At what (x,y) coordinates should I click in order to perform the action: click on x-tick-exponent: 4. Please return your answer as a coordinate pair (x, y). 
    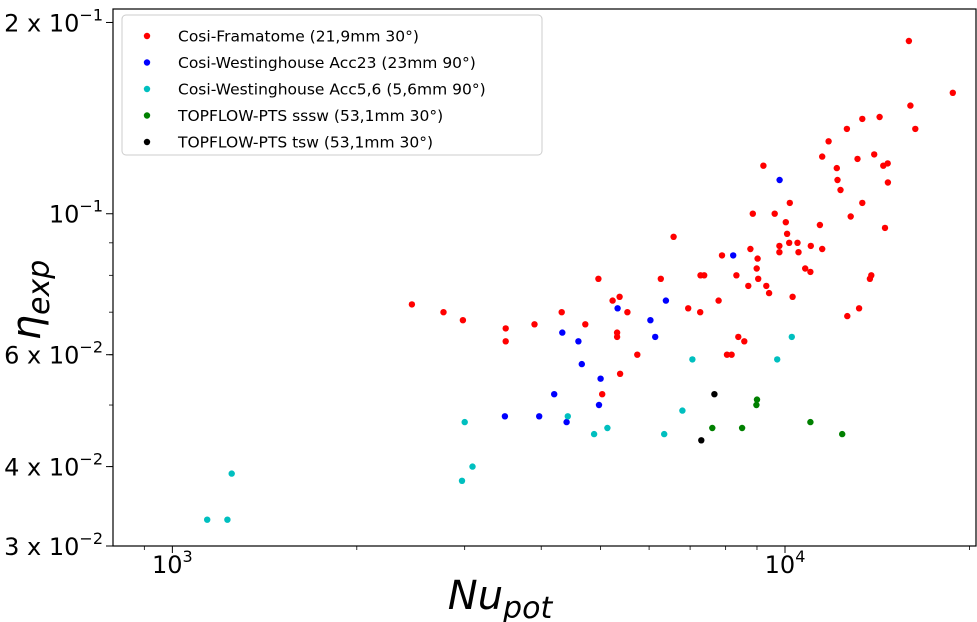
    Looking at the image, I should click on (800, 556).